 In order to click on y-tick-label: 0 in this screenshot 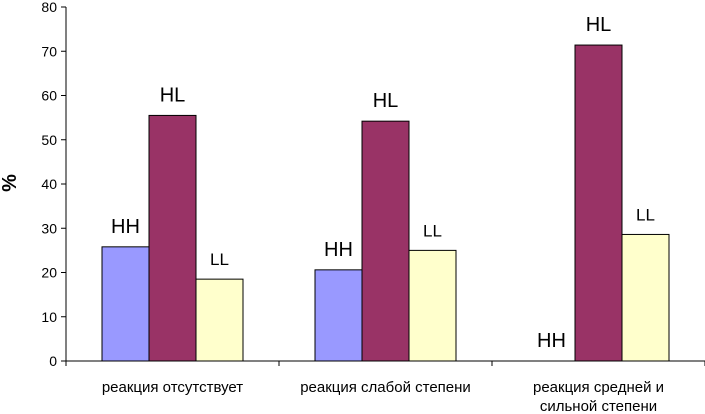, I will do `click(53, 361)`.